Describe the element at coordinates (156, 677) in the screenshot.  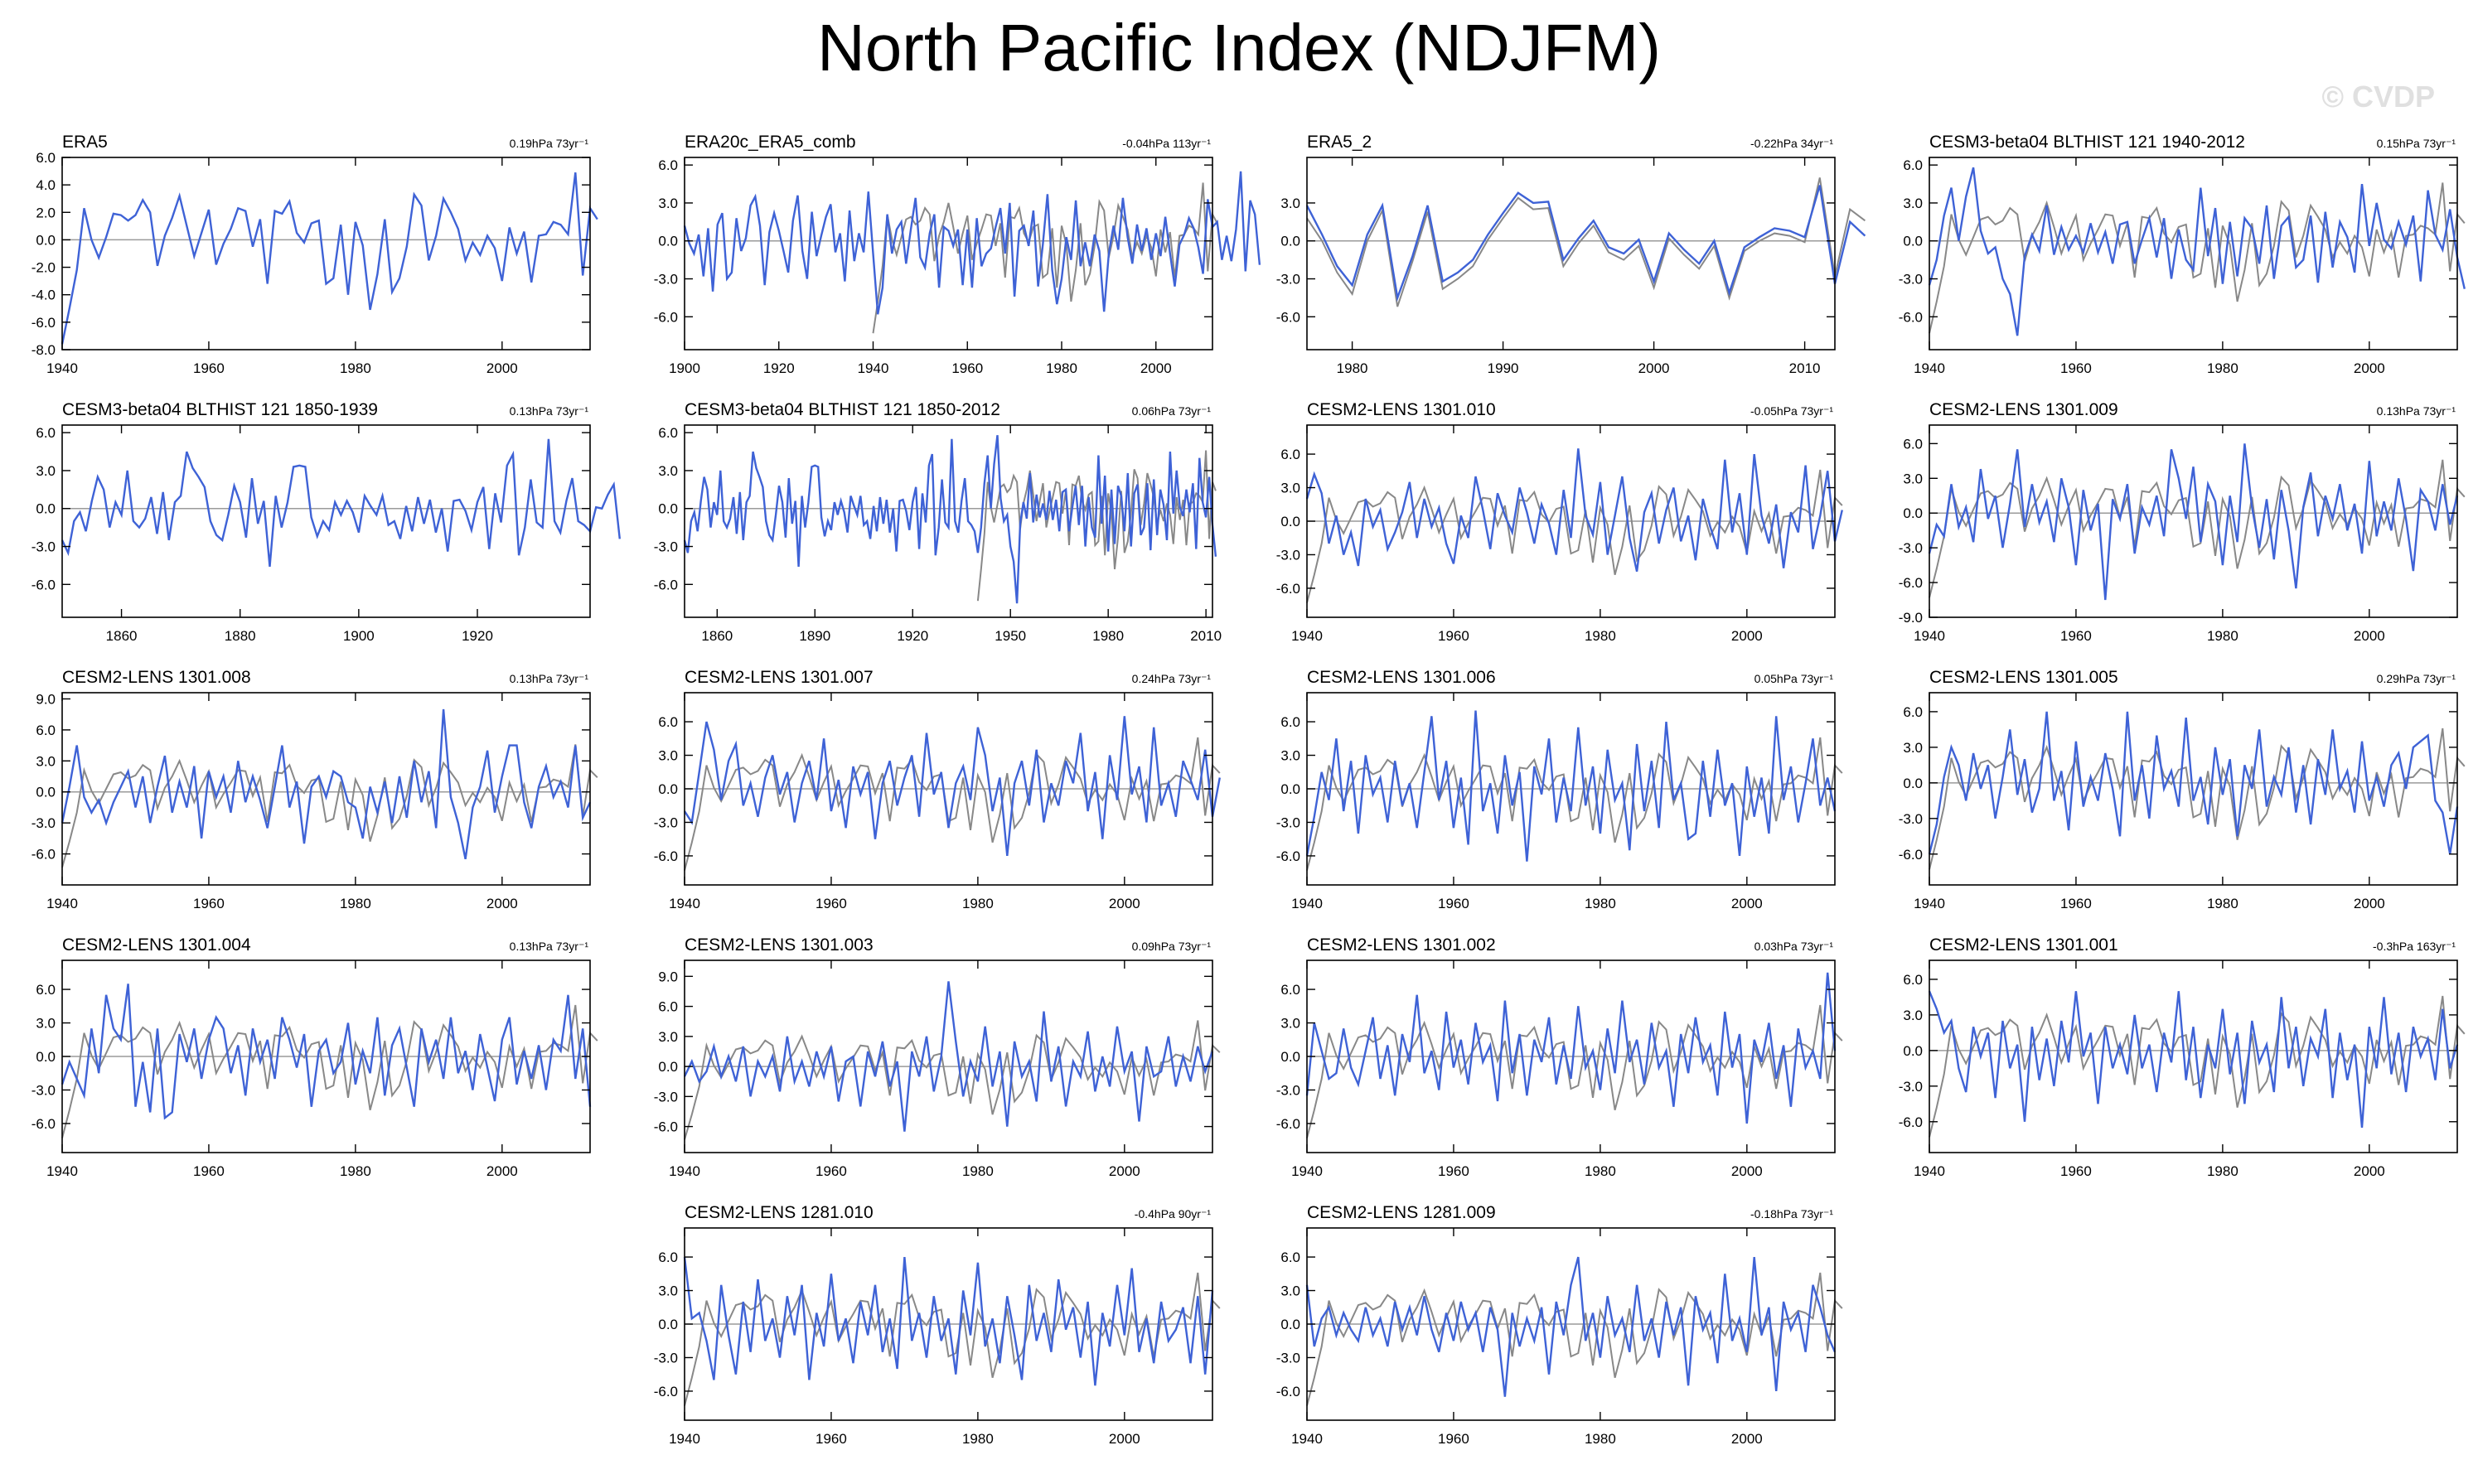
I see `panel-title: CESM2-LENS 1301.008` at that location.